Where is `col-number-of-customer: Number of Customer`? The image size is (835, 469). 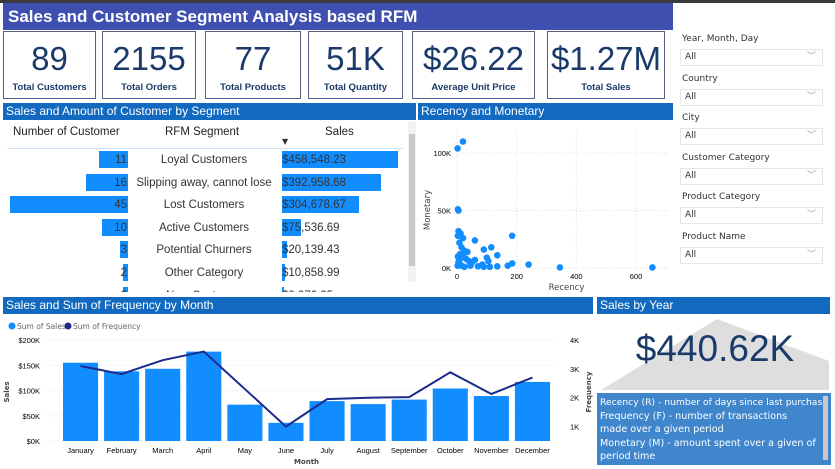 col-number-of-customer: Number of Customer is located at coordinates (66, 132).